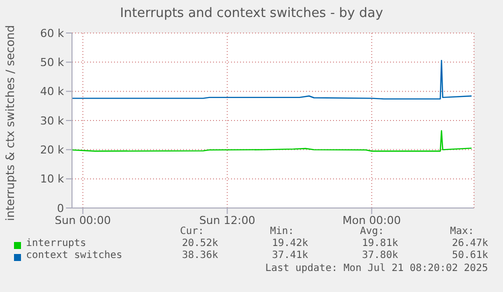 The width and height of the screenshot is (503, 292). What do you see at coordinates (52, 150) in the screenshot?
I see `y-tick-label: 20 k` at bounding box center [52, 150].